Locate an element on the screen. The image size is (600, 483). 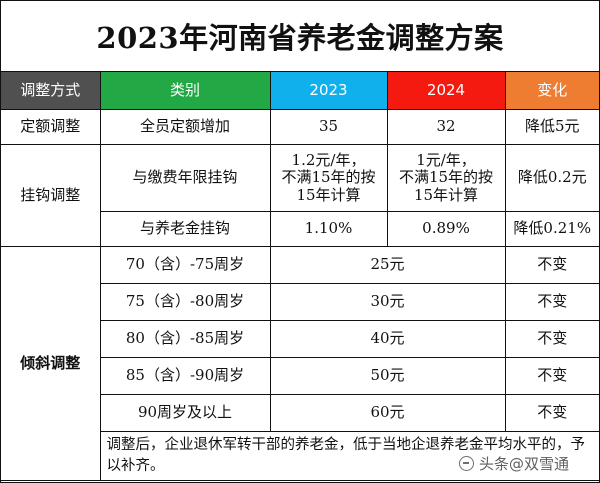
table-row: 75（含）-80周岁 30元 不变 is located at coordinates (300, 302).